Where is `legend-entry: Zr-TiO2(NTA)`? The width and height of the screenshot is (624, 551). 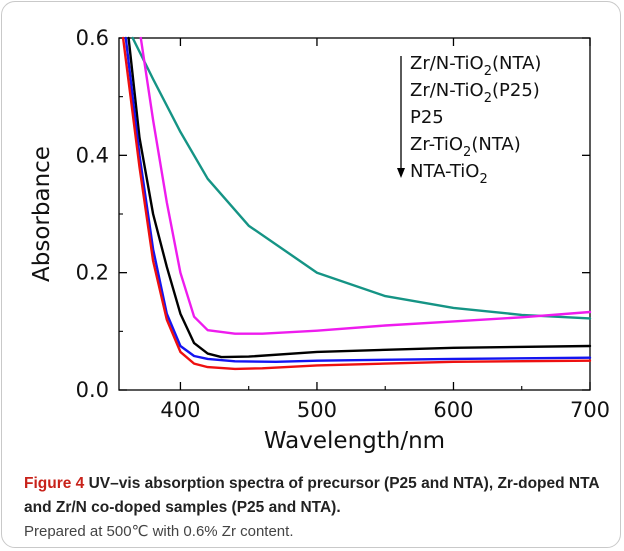
legend-entry: Zr-TiO2(NTA) is located at coordinates (465, 147).